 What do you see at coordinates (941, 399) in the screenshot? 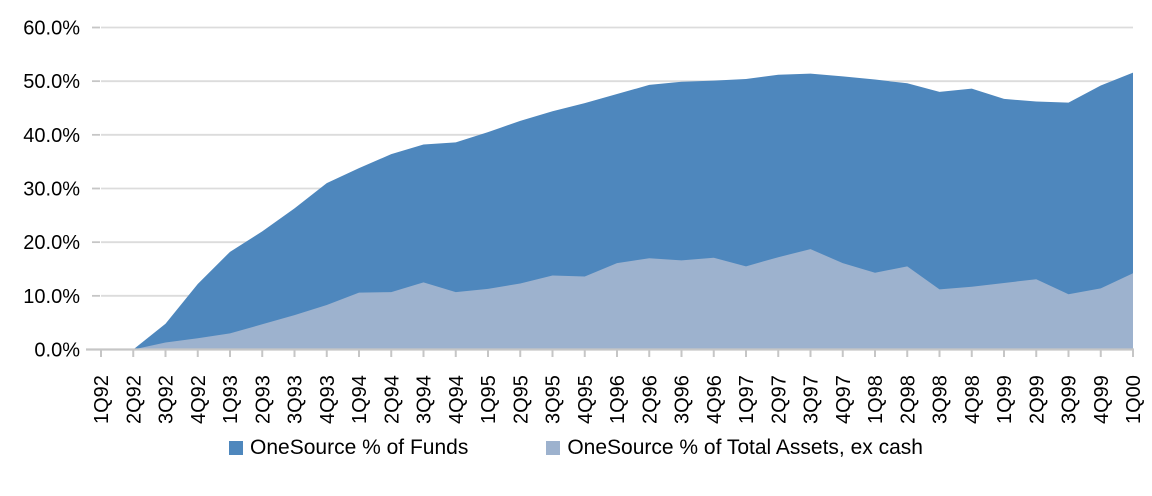
I see `x-axis-label: 3Q98` at bounding box center [941, 399].